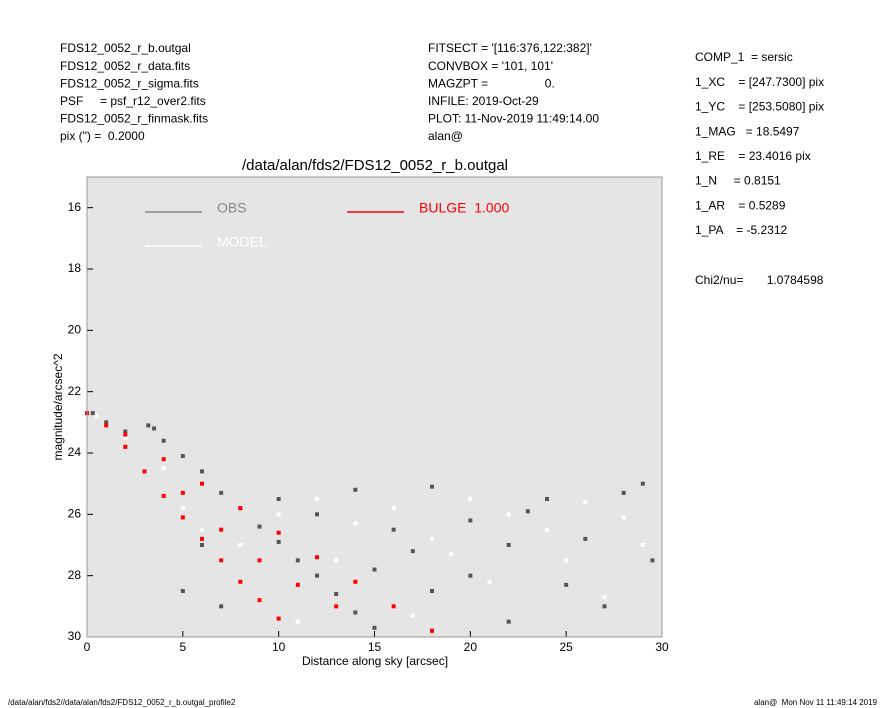 The image size is (885, 708). I want to click on header-right-line: 1_MAG = 18.5497, so click(747, 131).